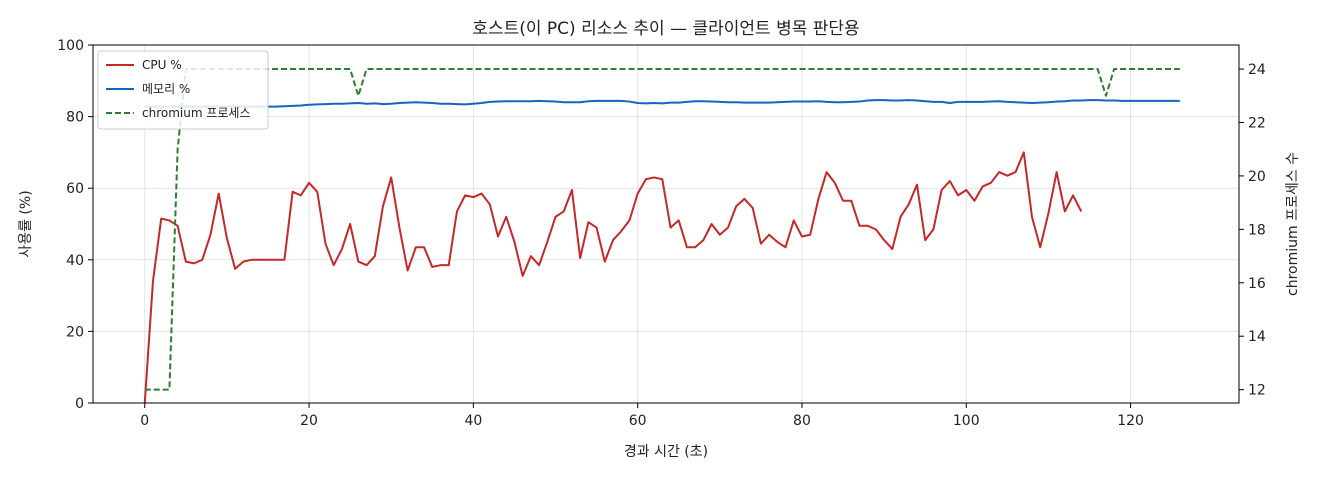 The height and width of the screenshot is (480, 1320). I want to click on y-tick-label: 80, so click(75, 118).